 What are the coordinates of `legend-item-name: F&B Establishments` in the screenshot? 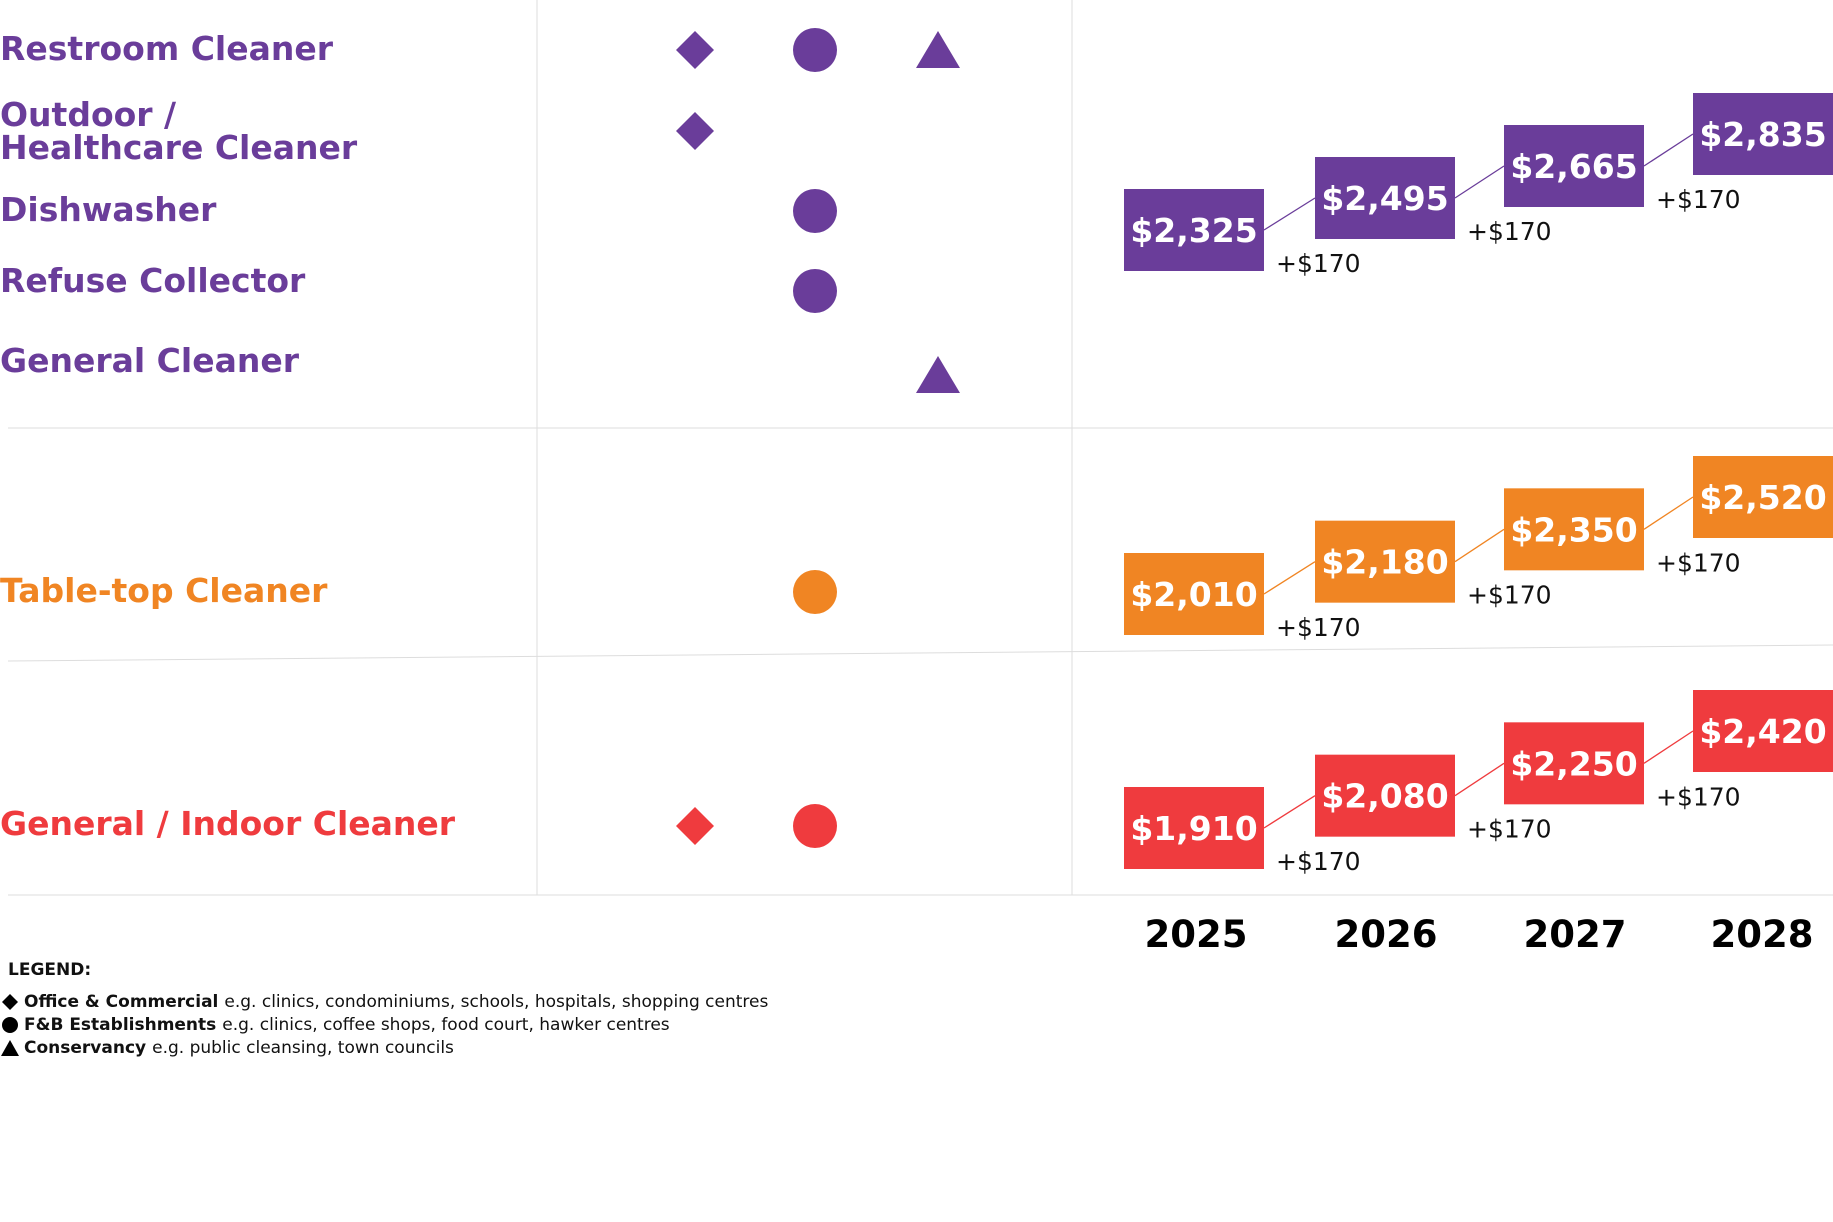 It's located at (120, 1024).